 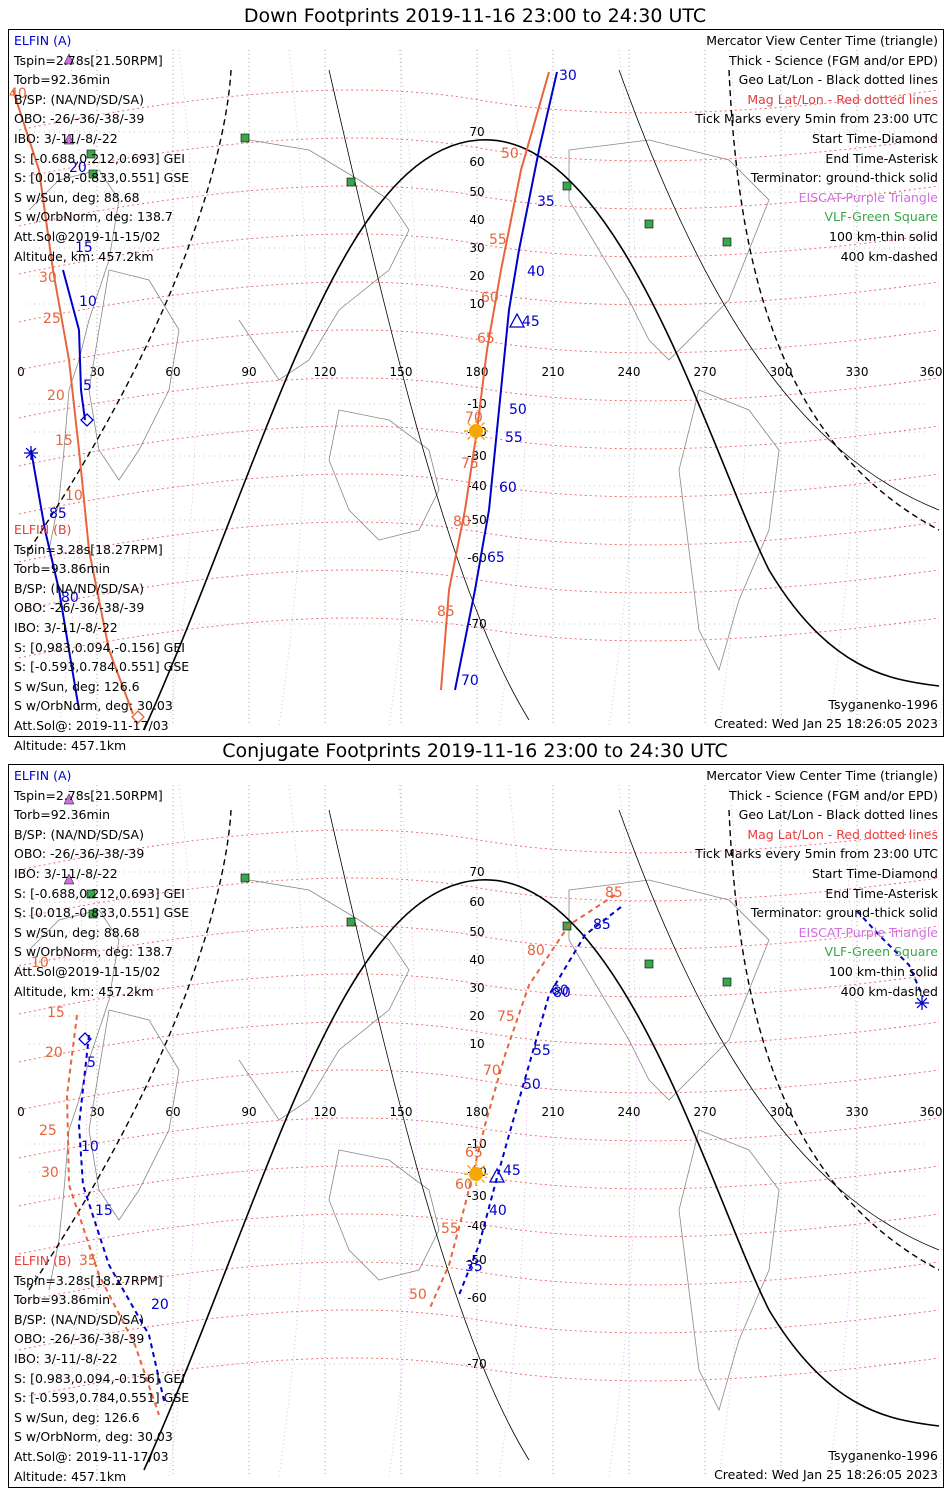 I want to click on elfin-a-tick-label: 10, so click(x=88, y=302).